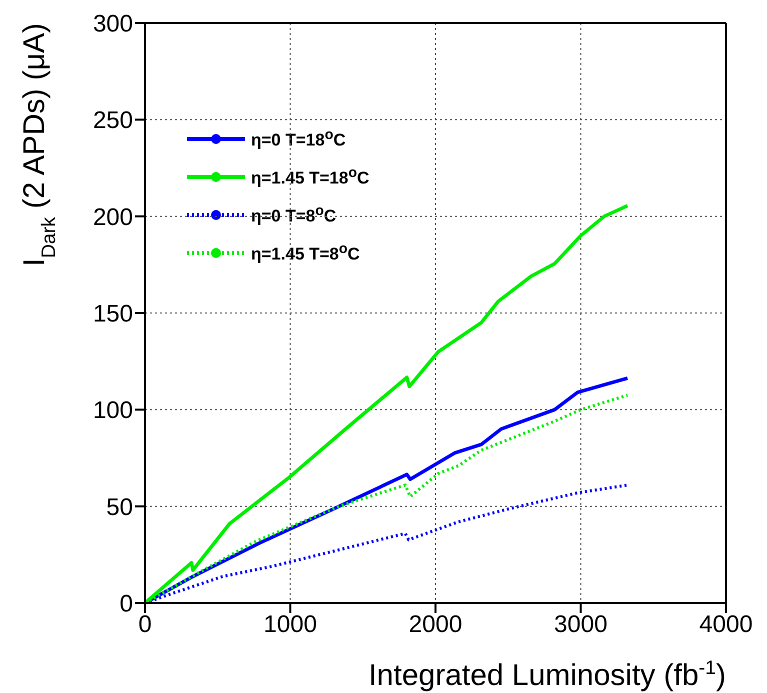 This screenshot has height=693, width=767. I want to click on legend-label: η=1.45 T=18$^{o}$C, so click(310, 177).